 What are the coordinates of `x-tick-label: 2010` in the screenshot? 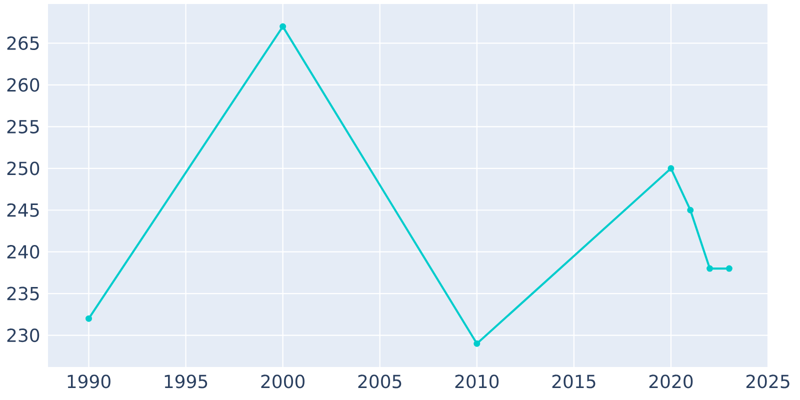 It's located at (477, 381).